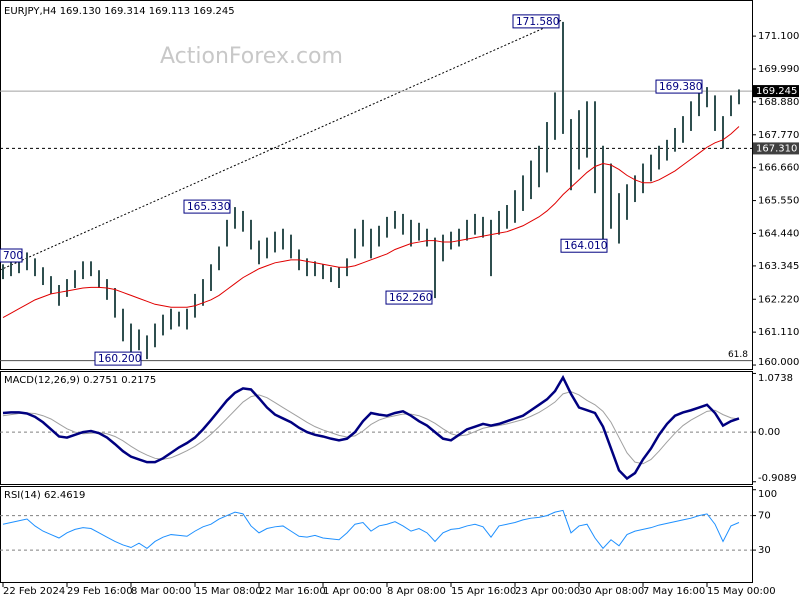 This screenshot has width=800, height=600. I want to click on annotation-label: 165.330, so click(208, 207).